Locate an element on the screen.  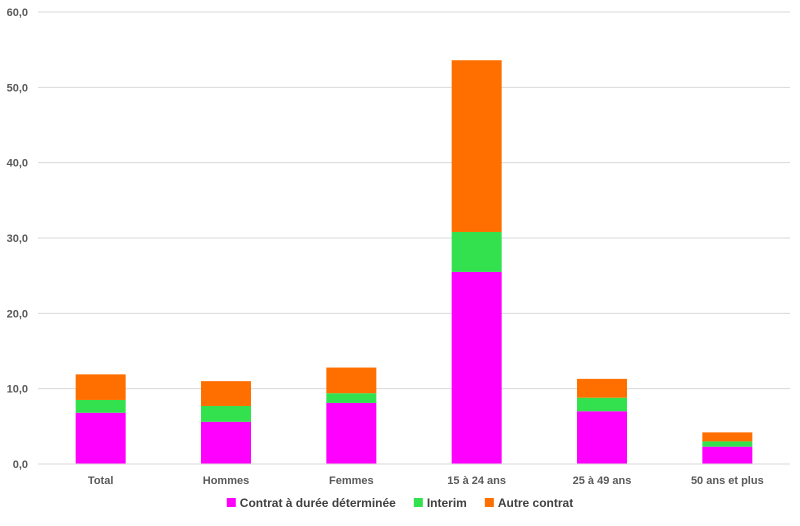
y-axis-ticks: 0,0 10,0 20,0 30,0 40,0 50,0 60,0 is located at coordinates (17, 239).